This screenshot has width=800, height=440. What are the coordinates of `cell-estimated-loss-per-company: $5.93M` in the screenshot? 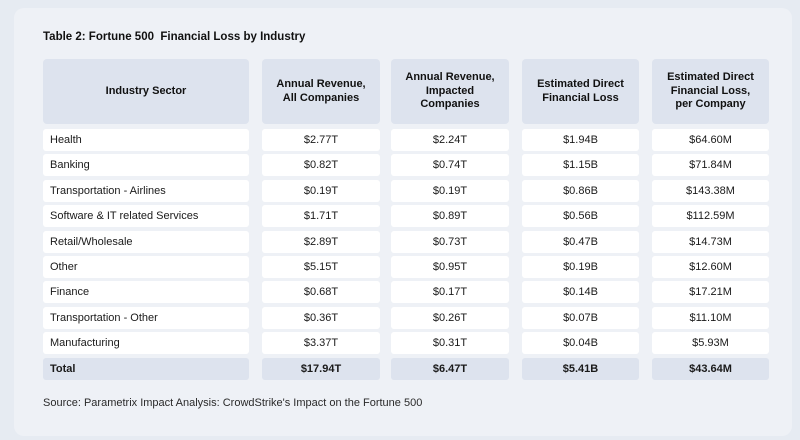 It's located at (710, 343).